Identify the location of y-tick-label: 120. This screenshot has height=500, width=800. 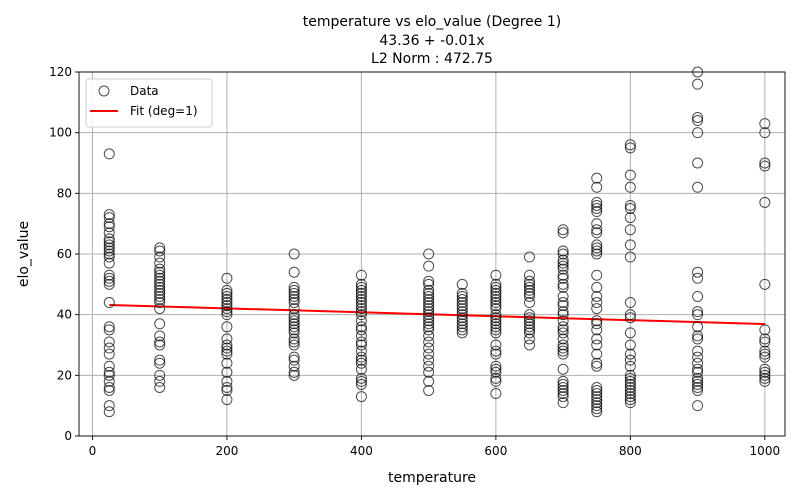
(60, 72).